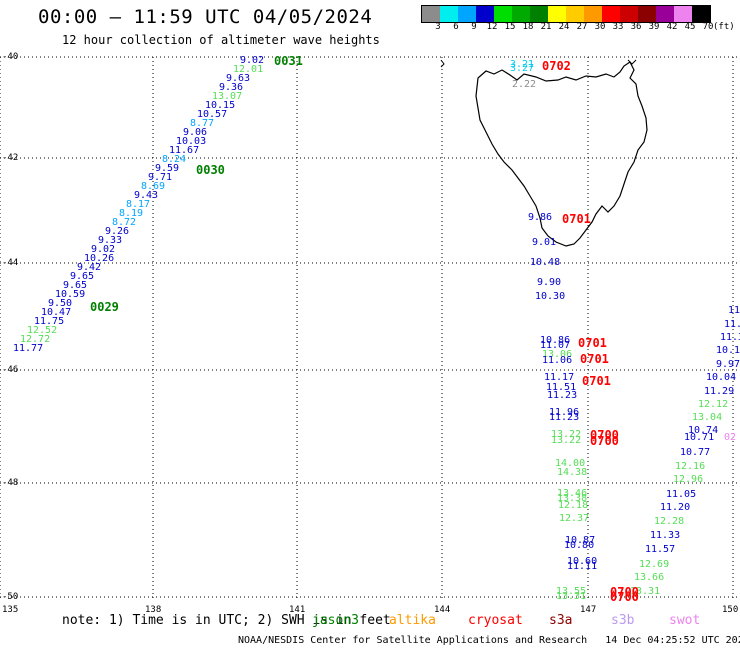  I want to click on latitude-tick-label: -46, so click(10, 370).